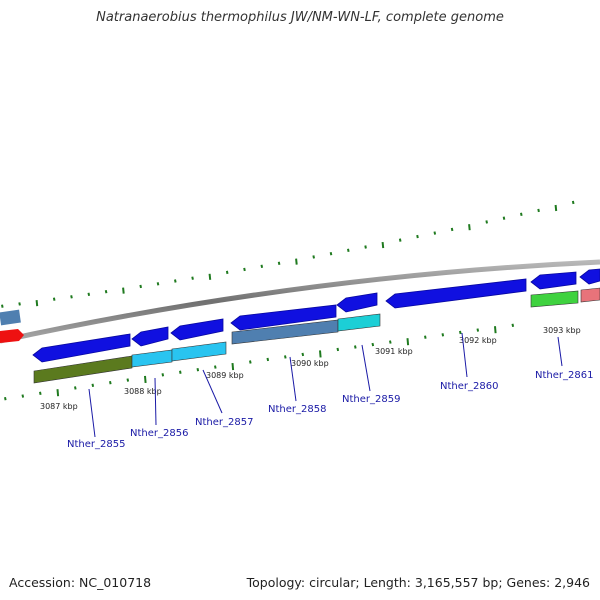 The height and width of the screenshot is (600, 600). I want to click on genome-backbone, so click(300, 301).